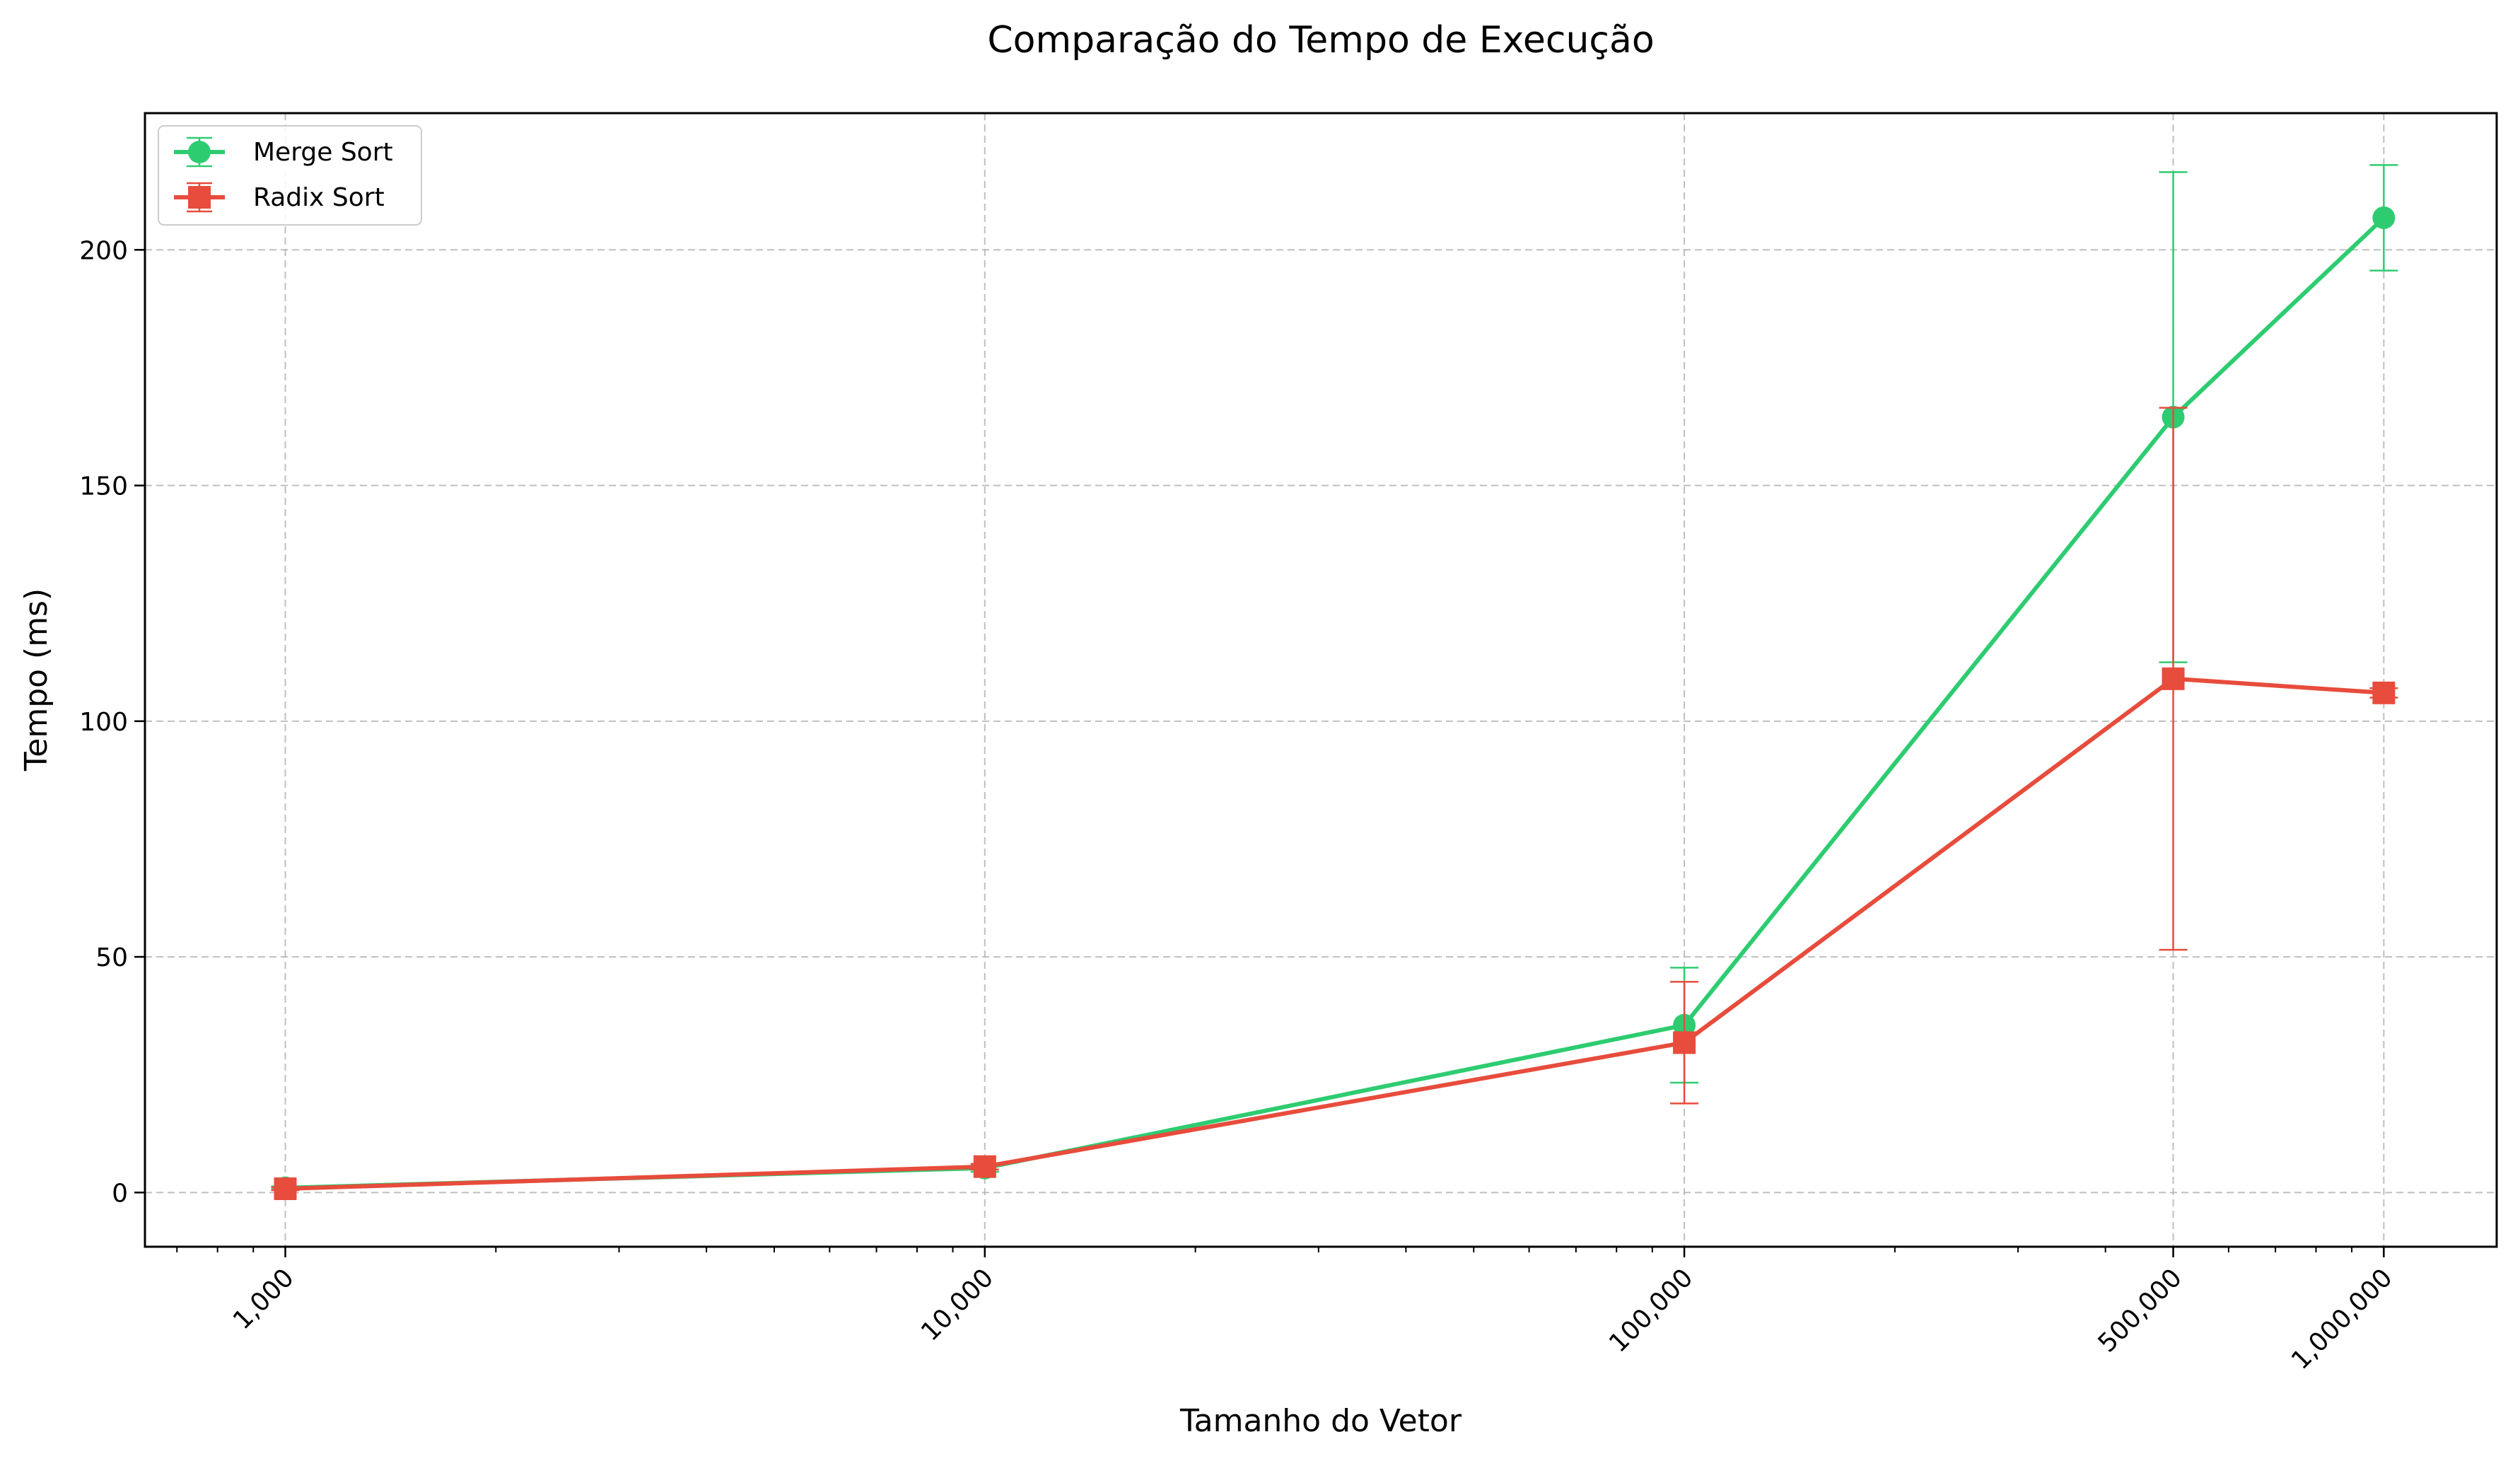 This screenshot has width=2520, height=1461. I want to click on y-tick-label: 0, so click(120, 1194).